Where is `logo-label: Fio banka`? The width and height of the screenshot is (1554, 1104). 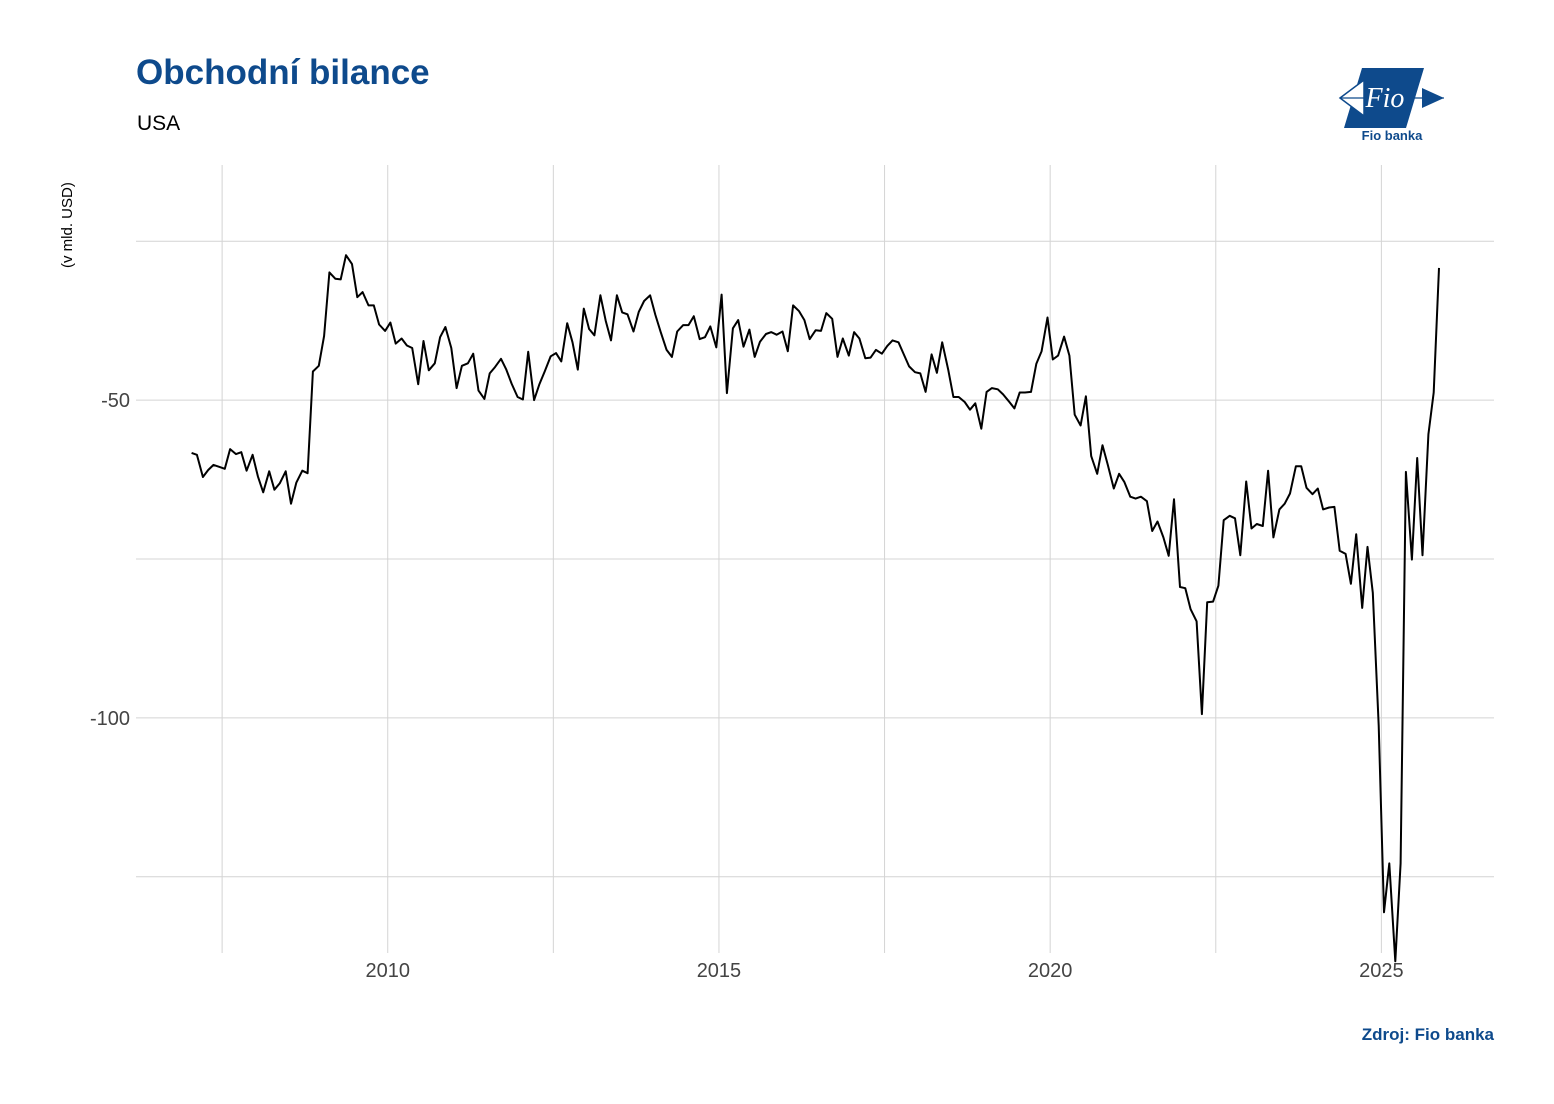 logo-label: Fio banka is located at coordinates (1392, 135).